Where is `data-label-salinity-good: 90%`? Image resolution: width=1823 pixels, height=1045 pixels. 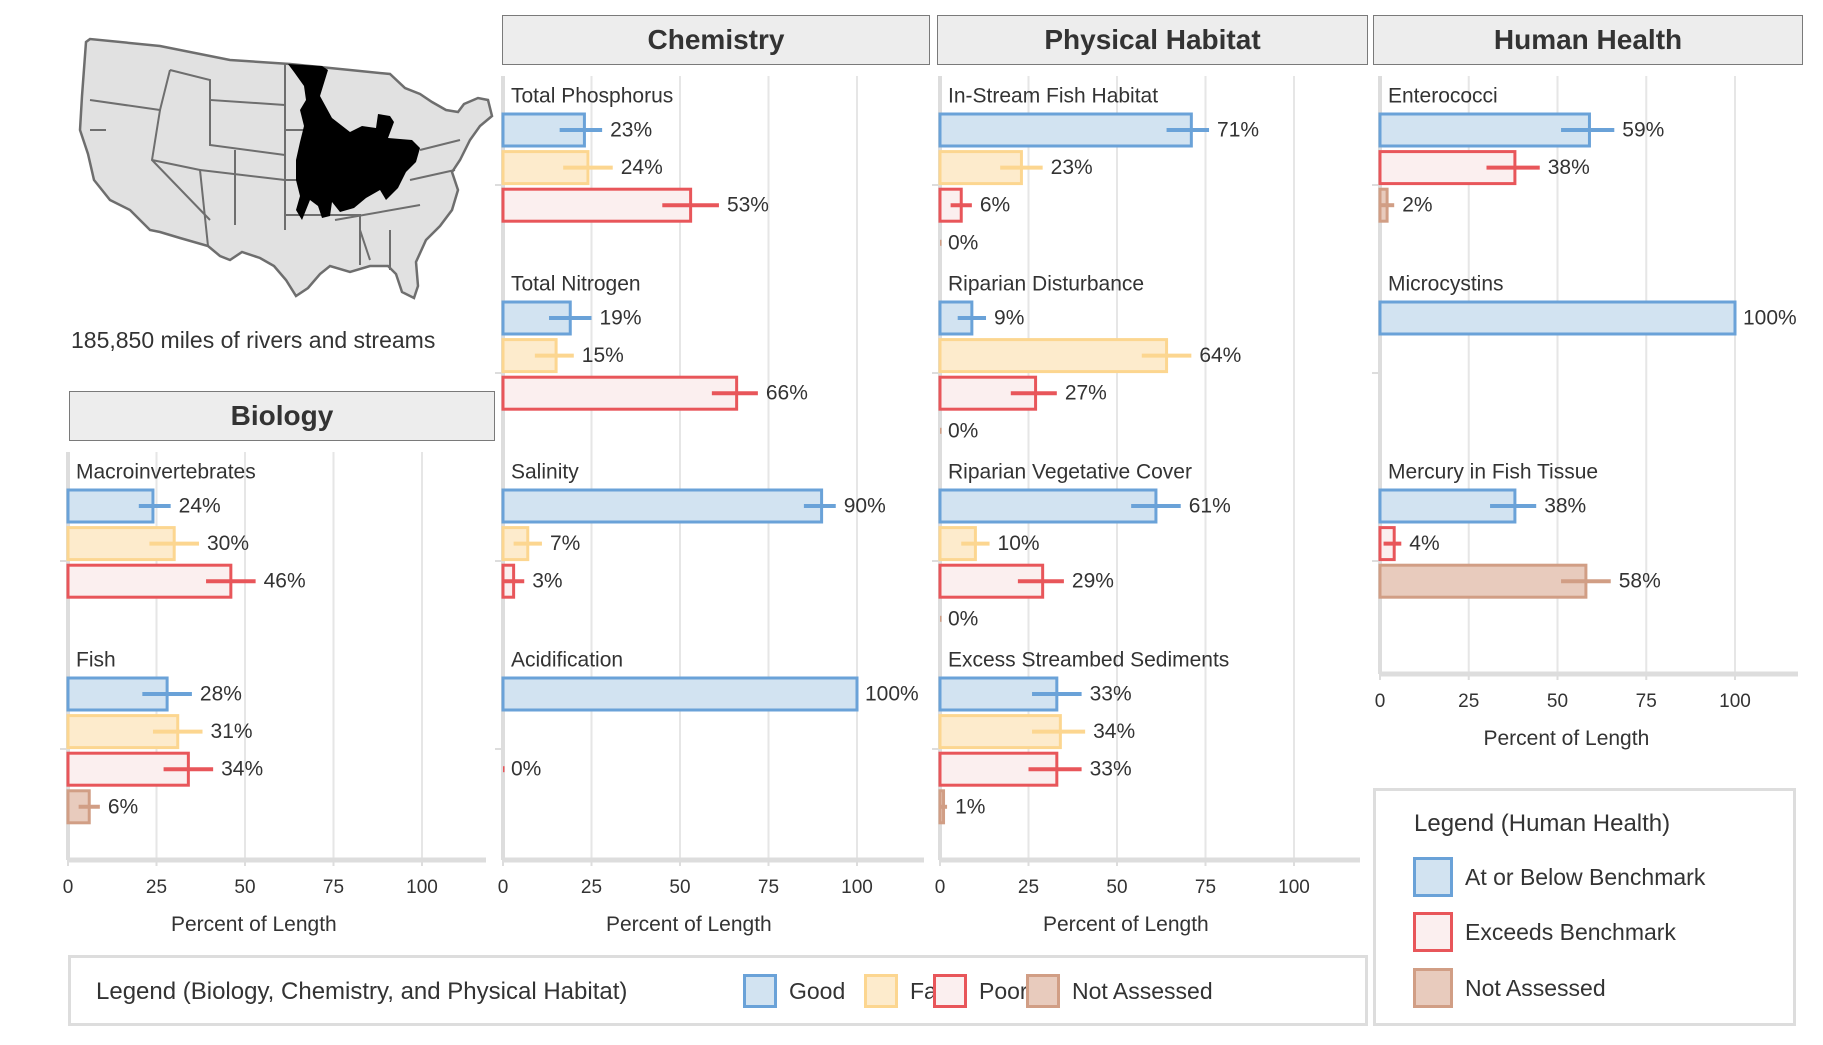
data-label-salinity-good: 90% is located at coordinates (865, 506).